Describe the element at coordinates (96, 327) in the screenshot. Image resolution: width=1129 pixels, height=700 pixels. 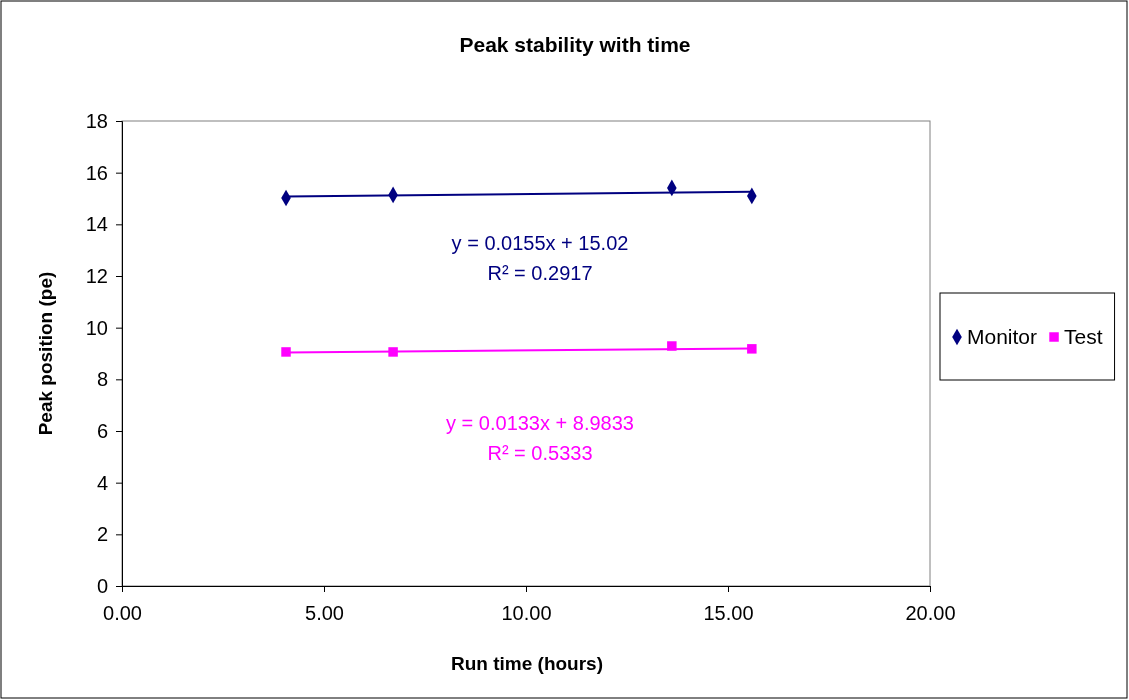
I see `y-tick-label: 10` at that location.